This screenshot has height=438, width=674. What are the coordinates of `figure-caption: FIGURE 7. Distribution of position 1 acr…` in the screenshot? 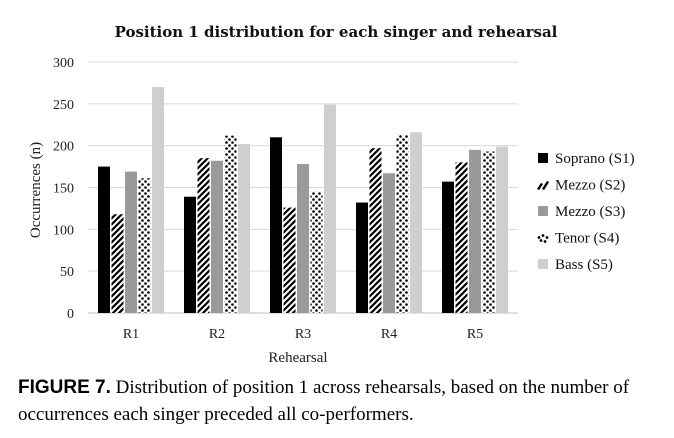 It's located at (343, 401).